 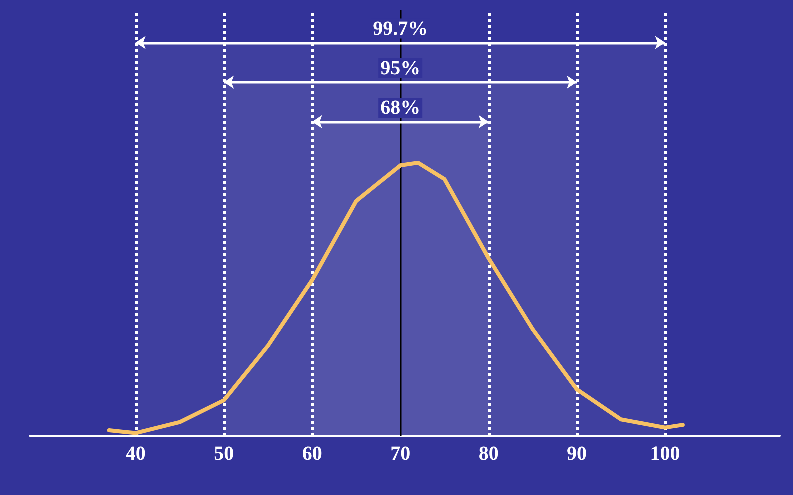 What do you see at coordinates (488, 454) in the screenshot?
I see `x-tick-label: 80` at bounding box center [488, 454].